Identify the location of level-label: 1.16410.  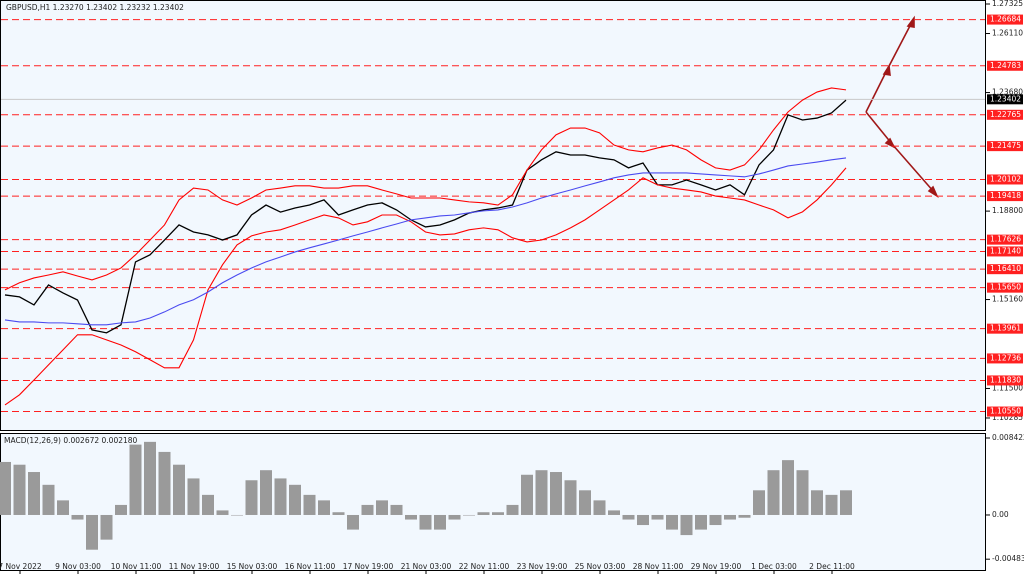
(1005, 268).